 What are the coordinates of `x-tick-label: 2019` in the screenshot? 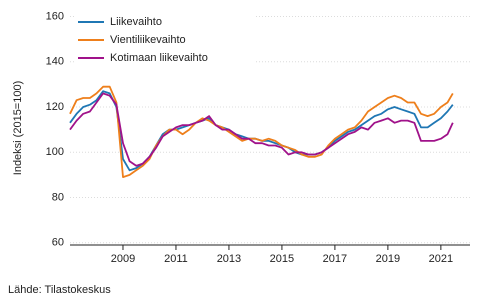 It's located at (388, 259).